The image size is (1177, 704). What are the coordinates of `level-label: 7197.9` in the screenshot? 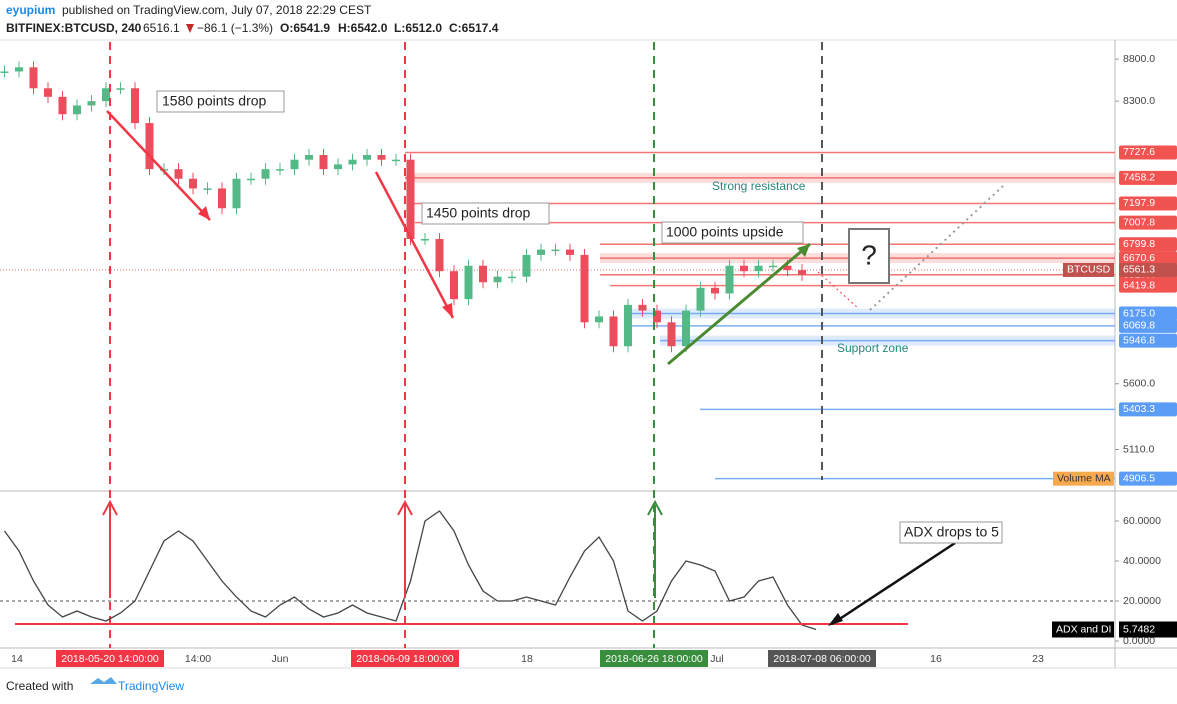 It's located at (1139, 203).